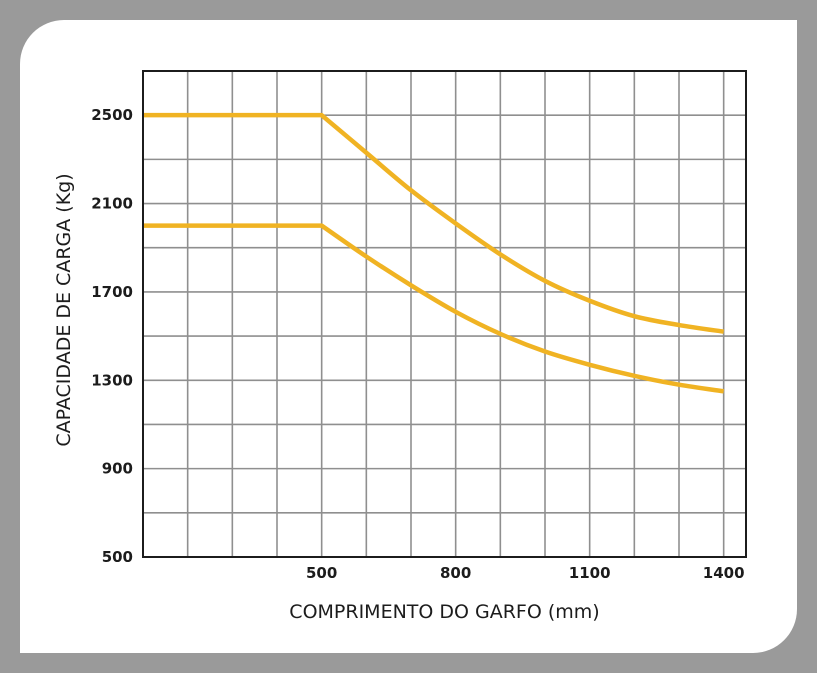 Image resolution: width=817 pixels, height=673 pixels. Describe the element at coordinates (117, 469) in the screenshot. I see `y-tick-label: 900` at that location.